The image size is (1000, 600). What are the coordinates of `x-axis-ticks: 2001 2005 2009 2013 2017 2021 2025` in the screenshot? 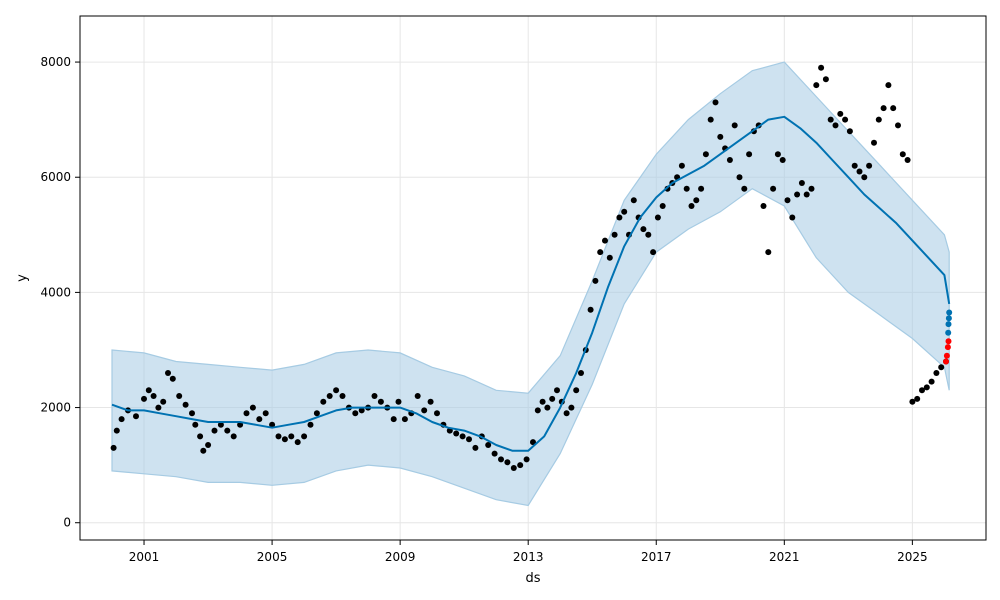 It's located at (528, 552).